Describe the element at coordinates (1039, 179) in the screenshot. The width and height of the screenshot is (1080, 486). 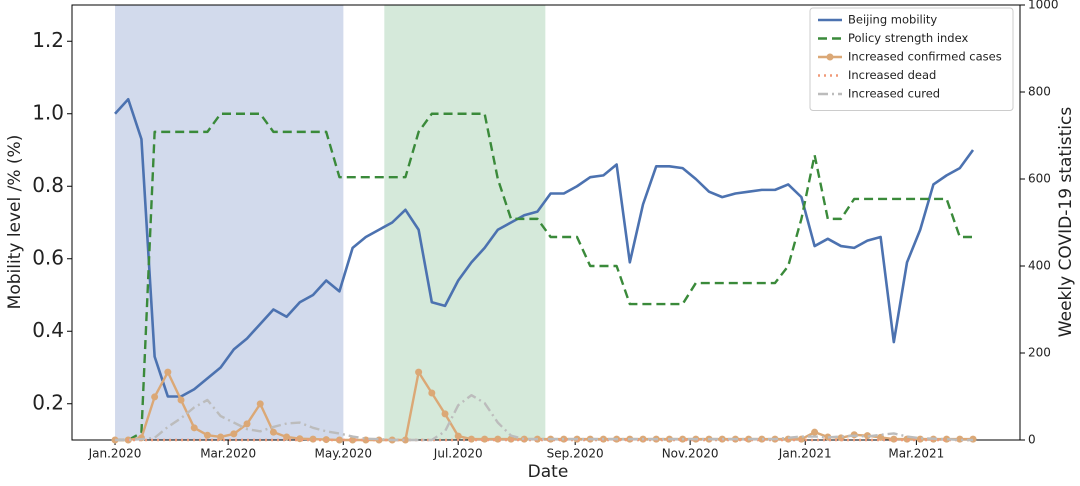
I see `y2-tick-label: 600` at that location.